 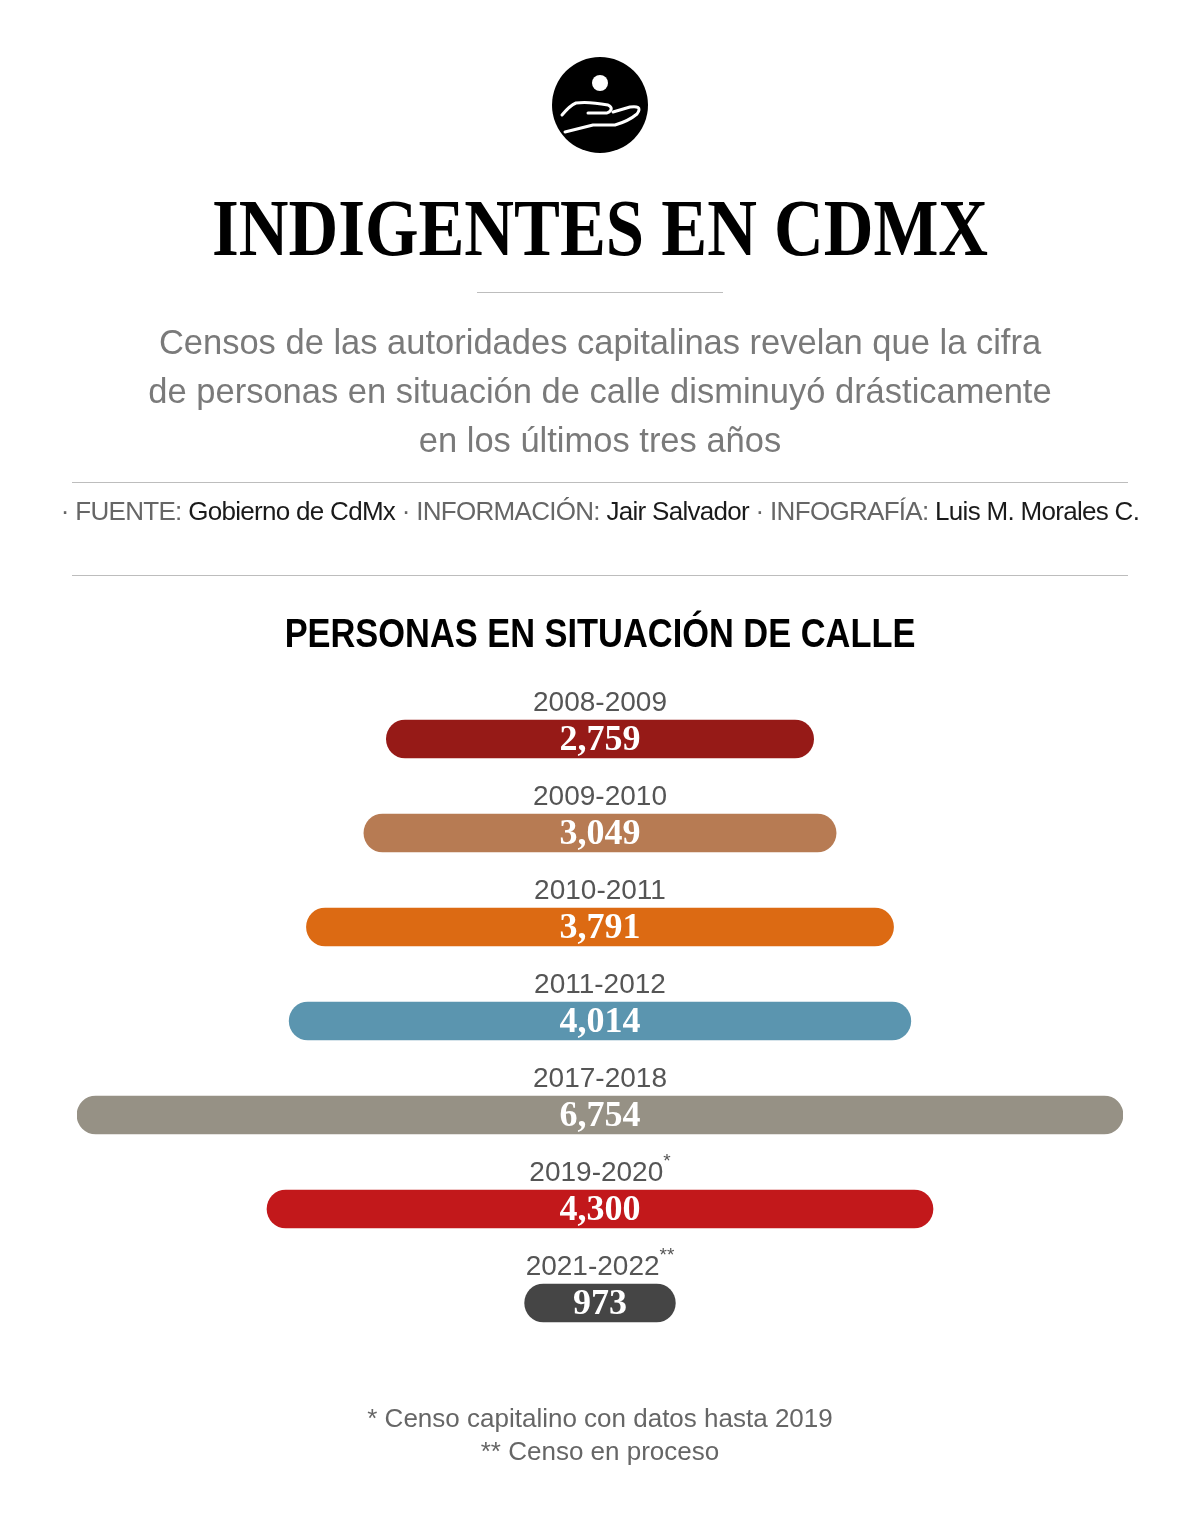 I want to click on data-label: 3,791, so click(x=600, y=926).